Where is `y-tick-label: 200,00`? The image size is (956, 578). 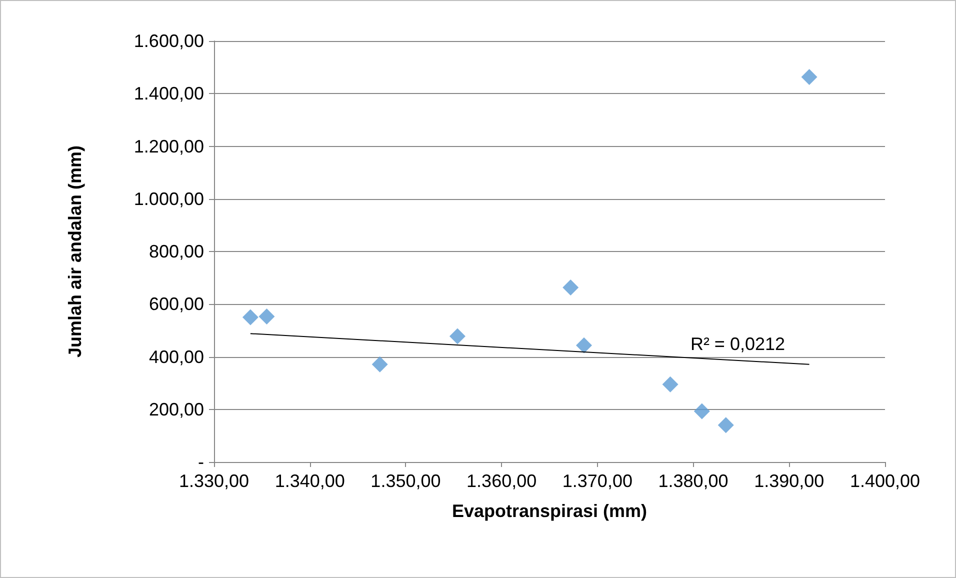 y-tick-label: 200,00 is located at coordinates (176, 409).